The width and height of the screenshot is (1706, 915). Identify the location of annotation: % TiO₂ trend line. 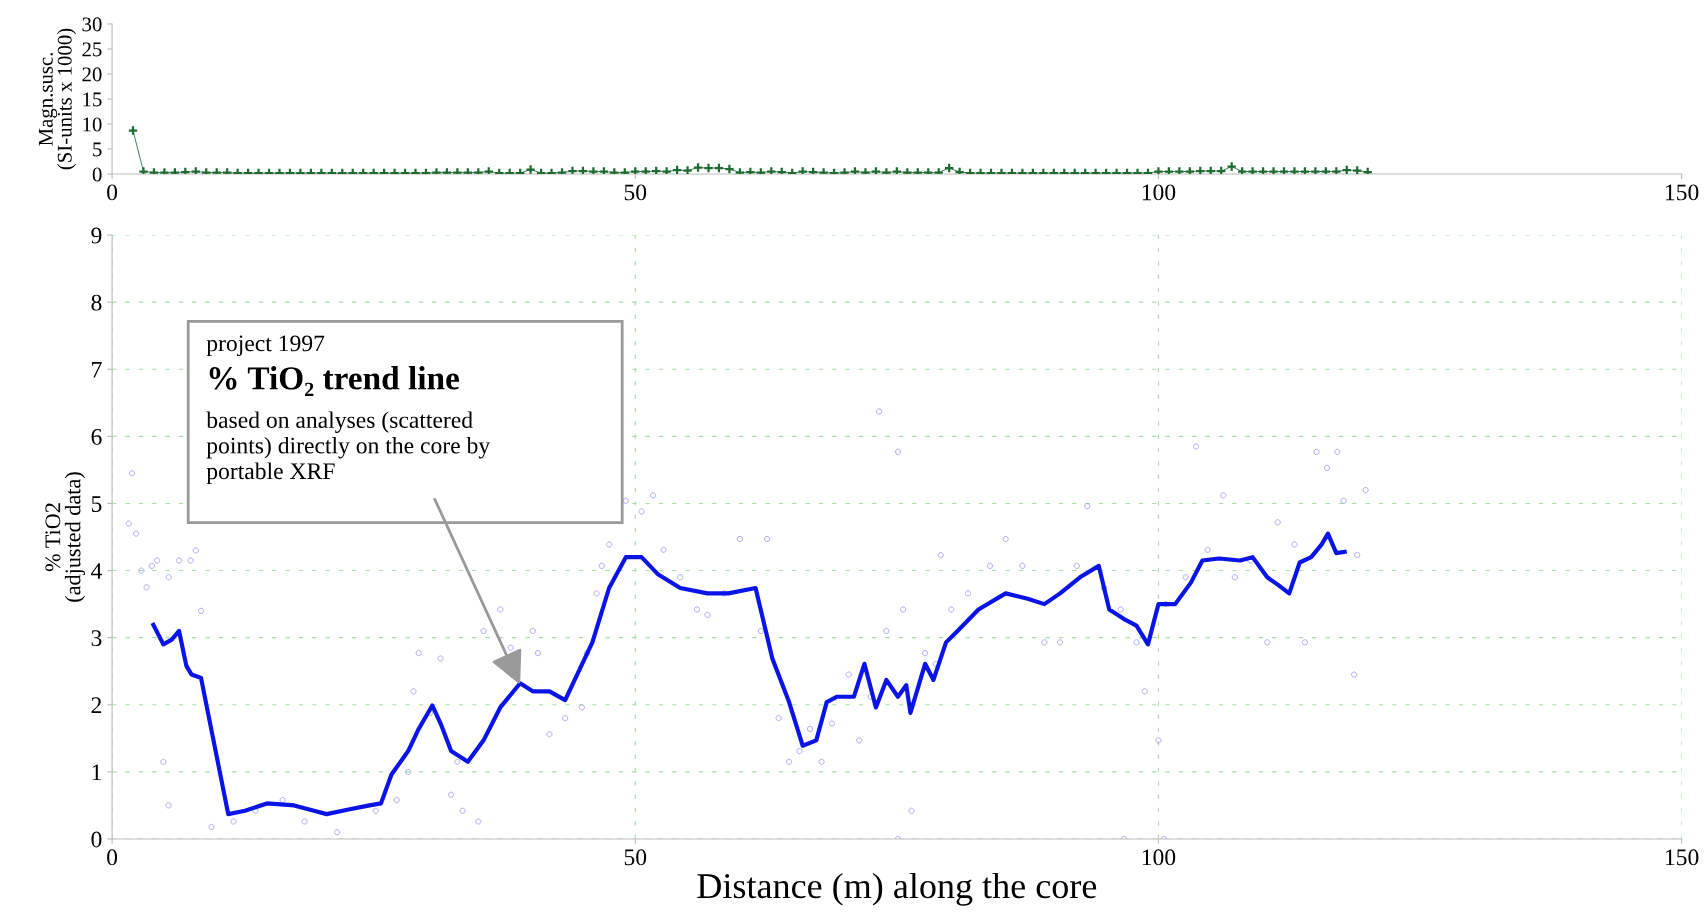
(334, 381).